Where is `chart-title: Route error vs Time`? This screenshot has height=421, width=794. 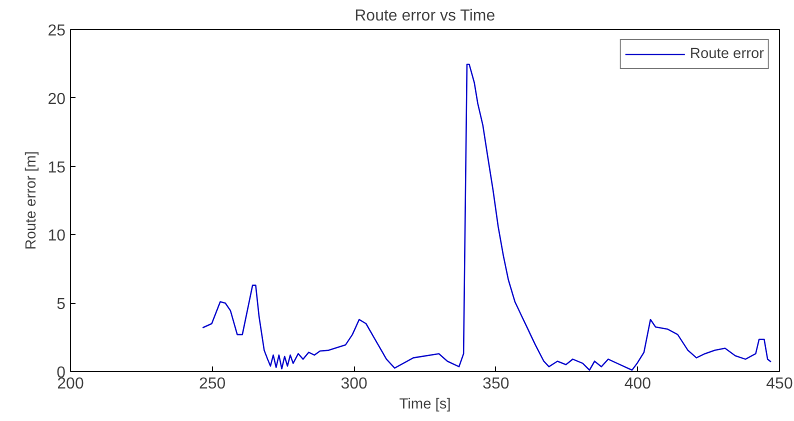
chart-title: Route error vs Time is located at coordinates (425, 16).